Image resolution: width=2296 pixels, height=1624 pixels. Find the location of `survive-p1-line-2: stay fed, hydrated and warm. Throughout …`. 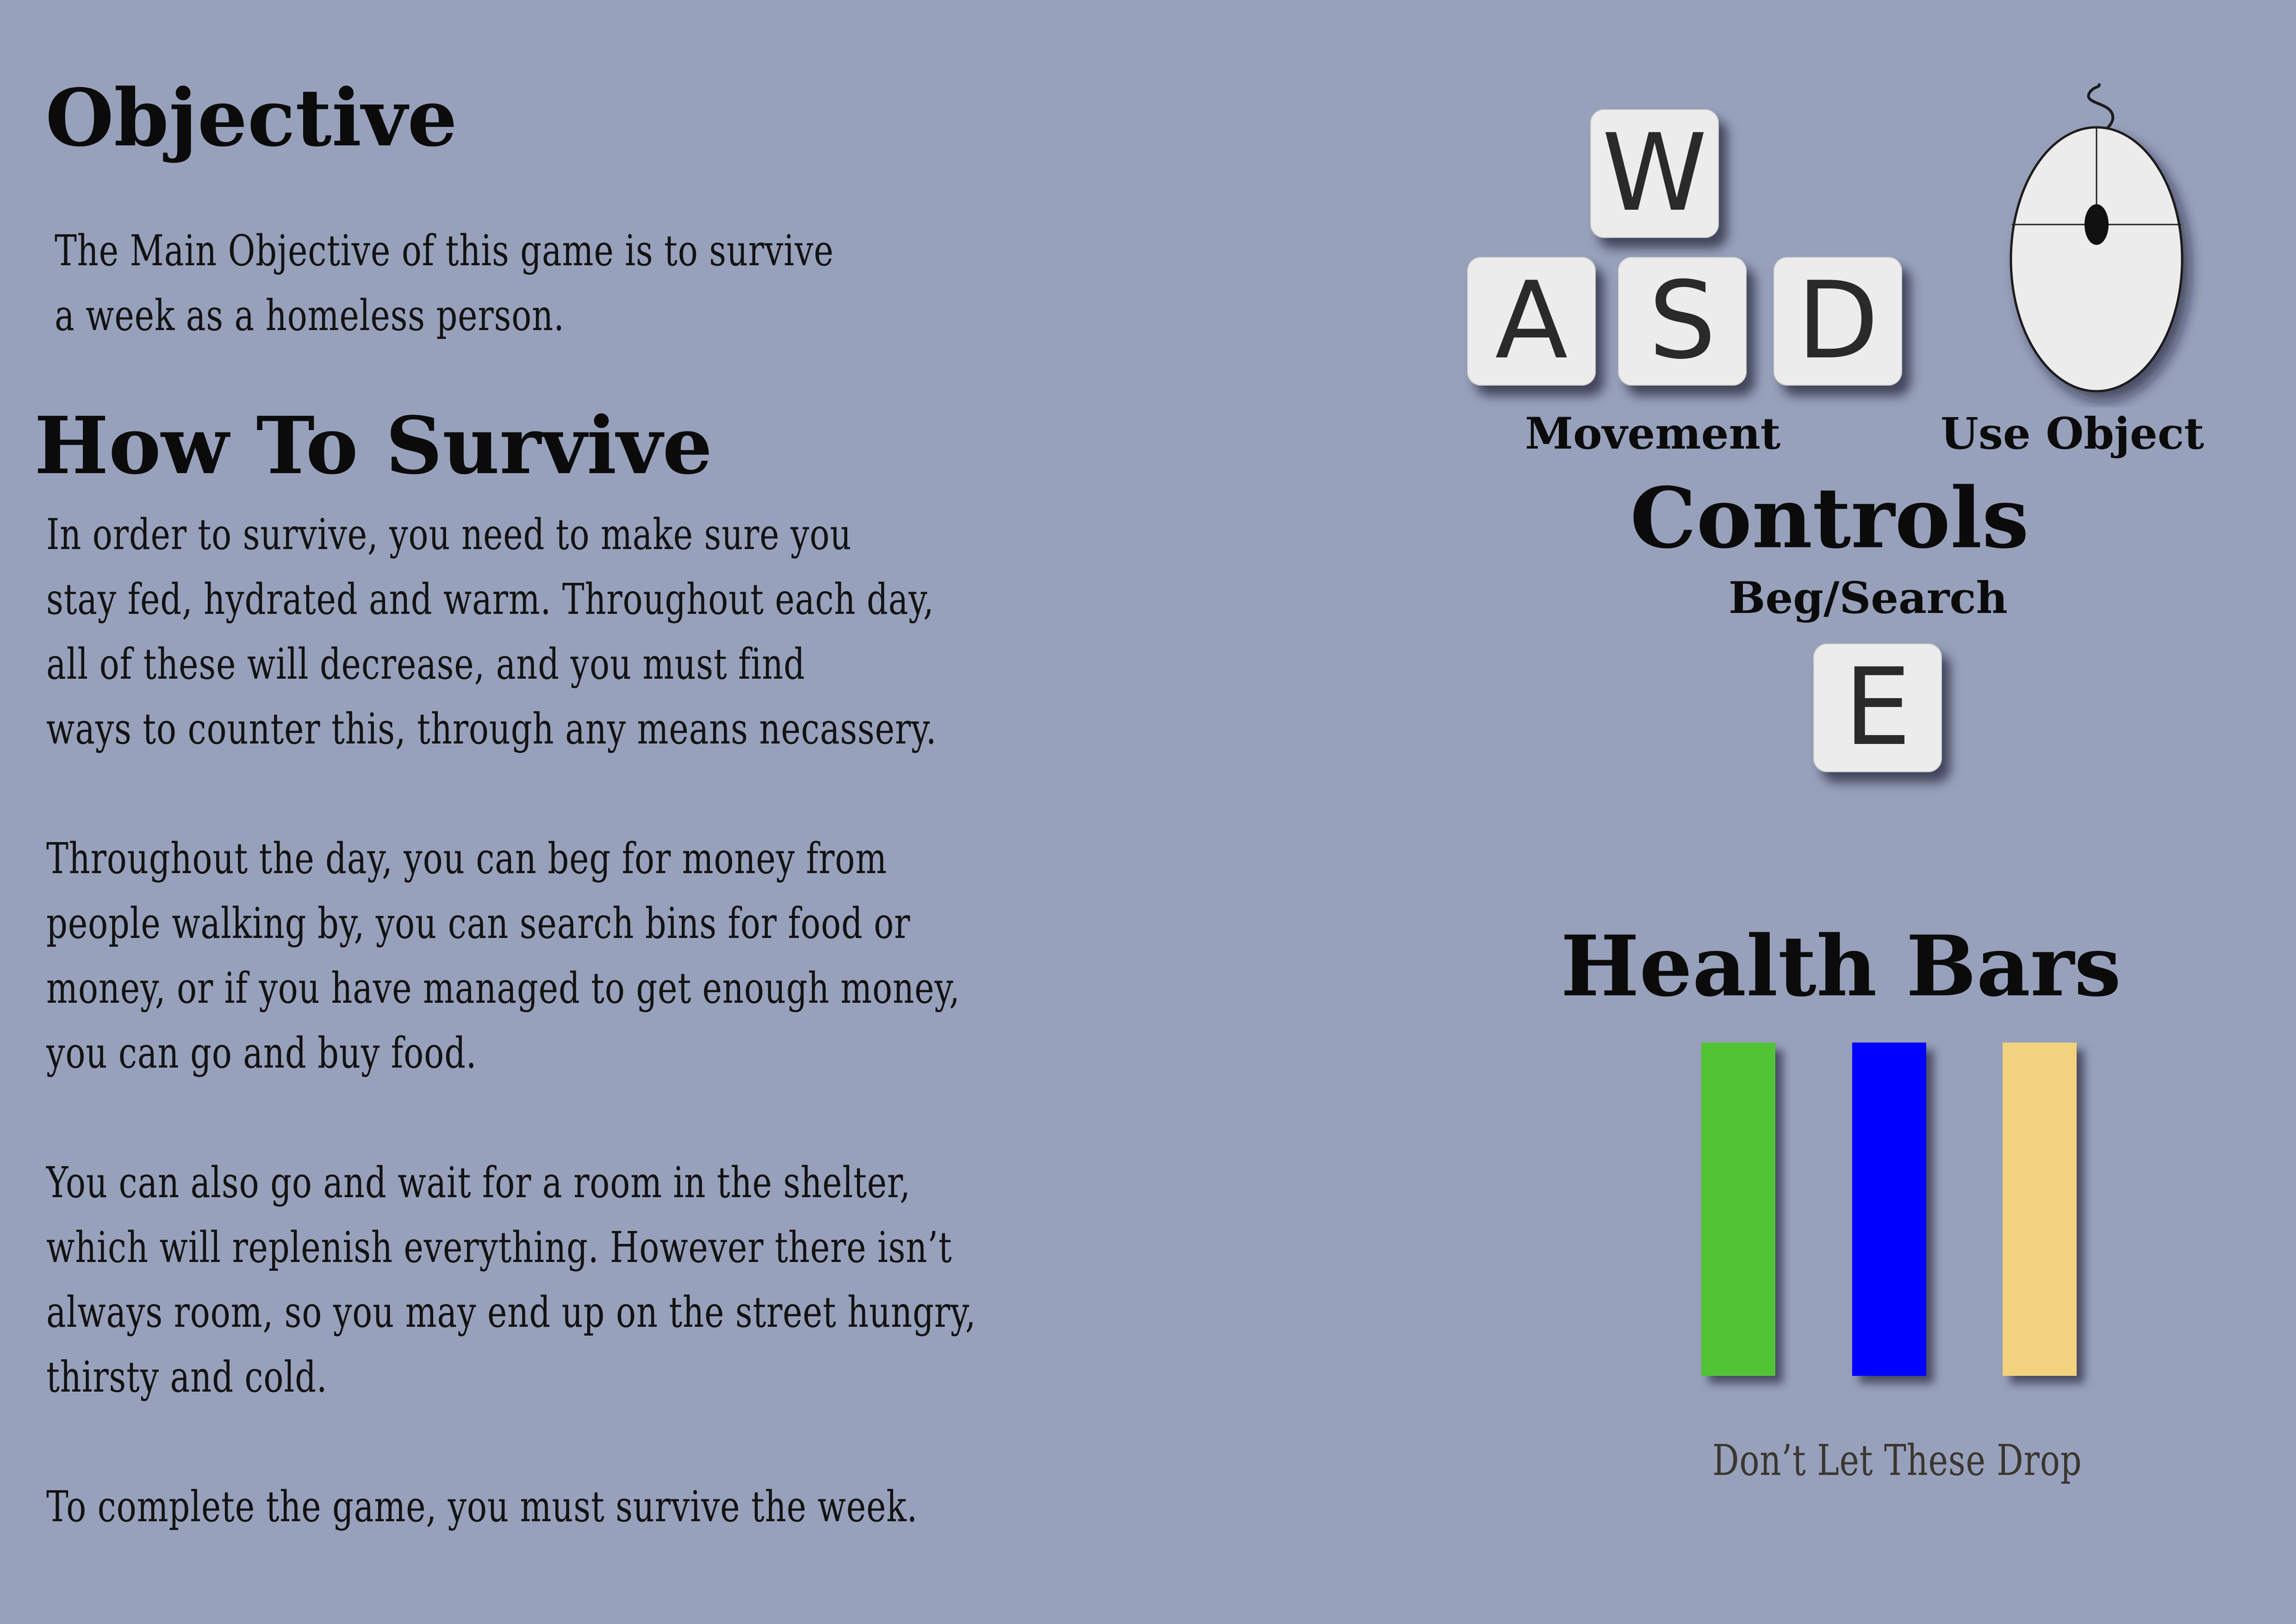

survive-p1-line-2: stay fed, hydrated and warm. Throughout … is located at coordinates (490, 599).